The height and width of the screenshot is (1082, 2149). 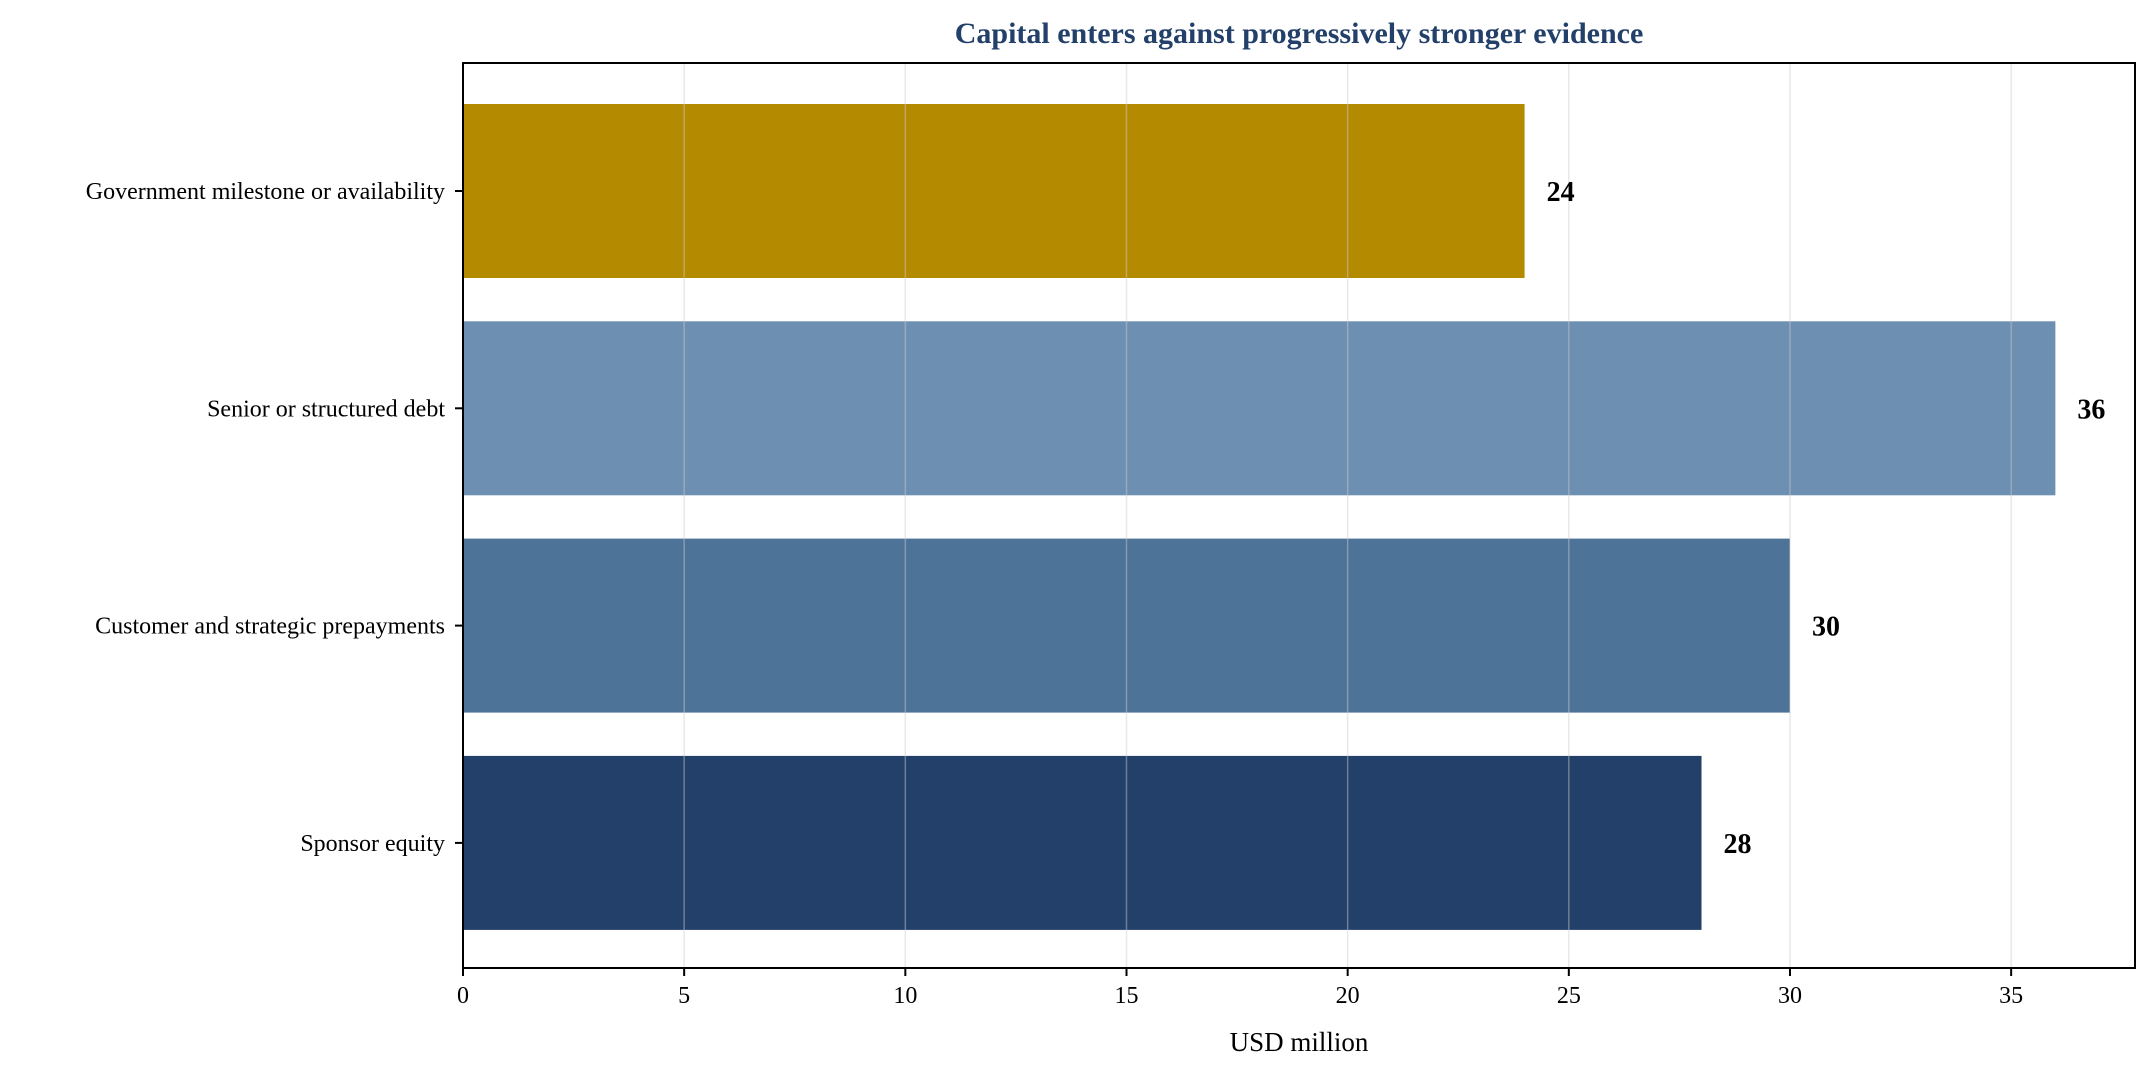 What do you see at coordinates (2091, 409) in the screenshot?
I see `data-label: 36` at bounding box center [2091, 409].